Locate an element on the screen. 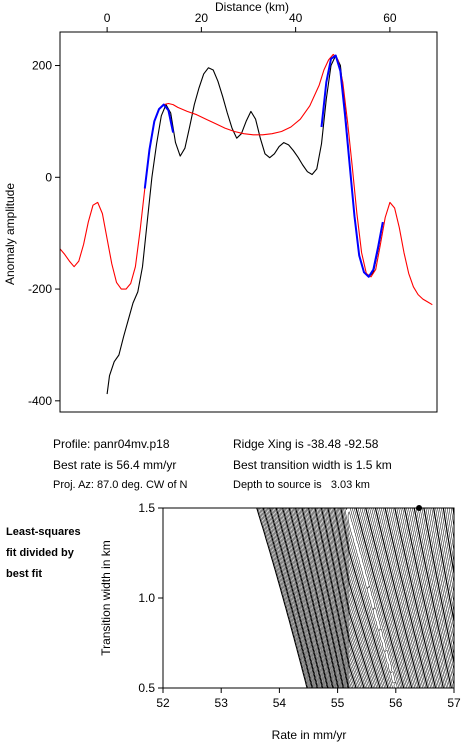 The width and height of the screenshot is (467, 745). top-x-tick-label: 40 is located at coordinates (296, 18).